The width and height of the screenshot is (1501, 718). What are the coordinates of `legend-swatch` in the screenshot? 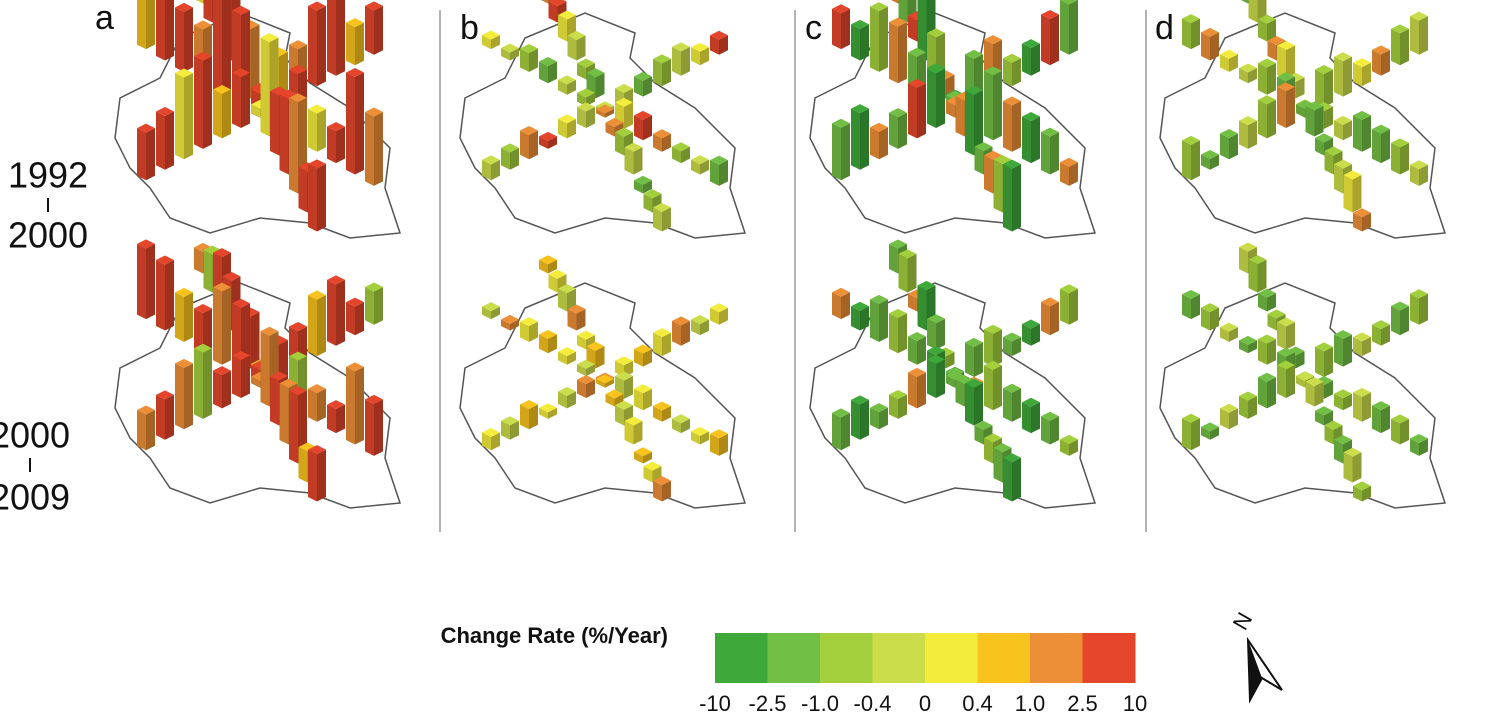 It's located at (741, 658).